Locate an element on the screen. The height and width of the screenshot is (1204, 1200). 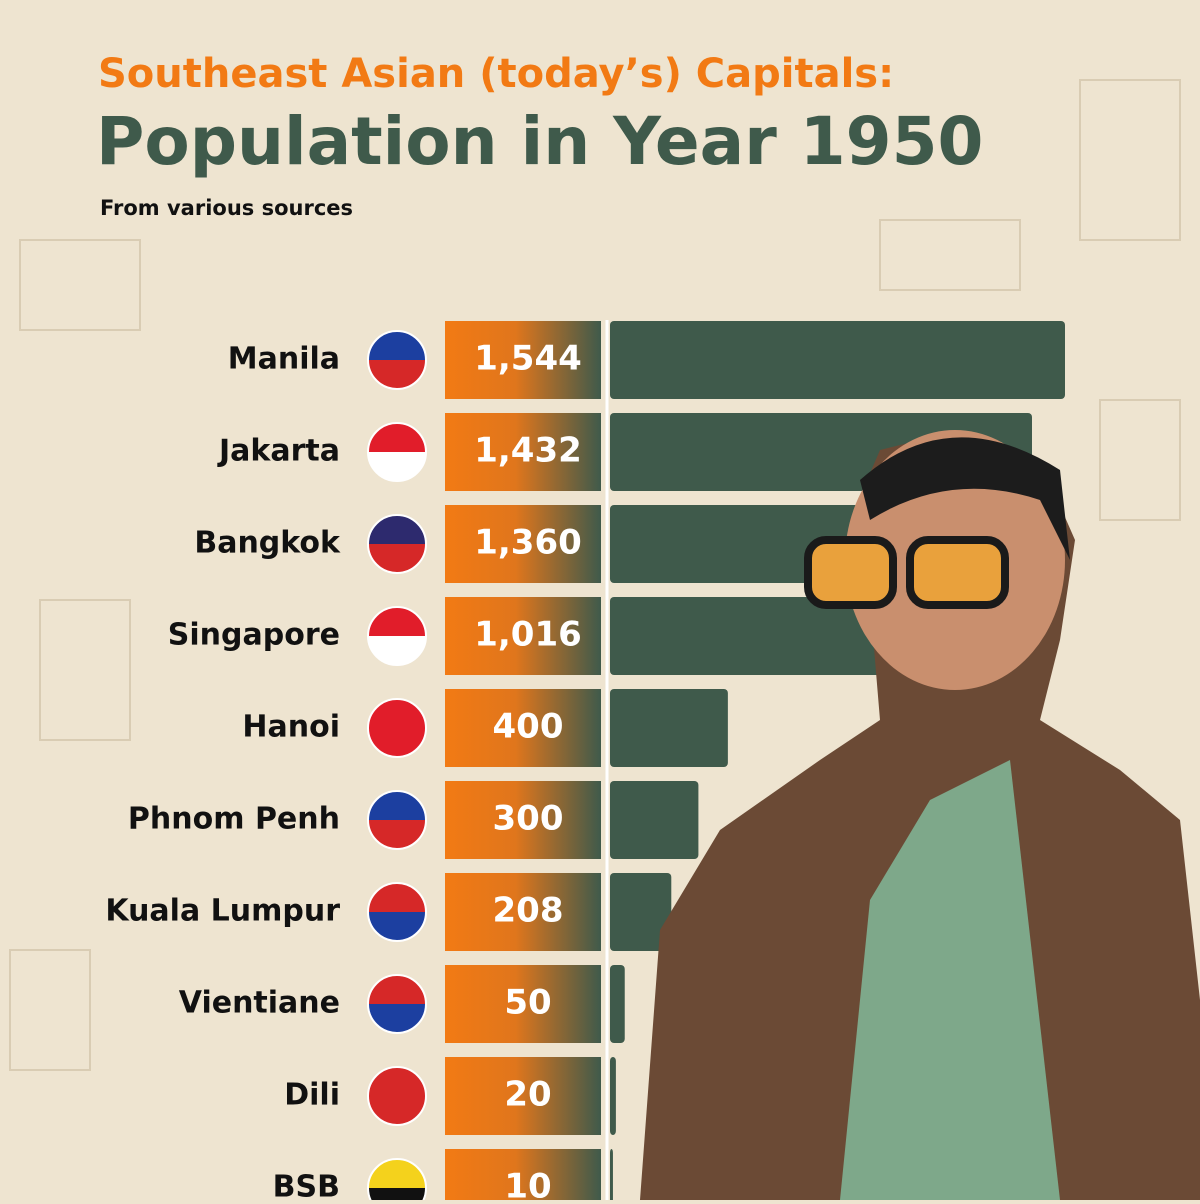
value-label: 1,016 is located at coordinates (528, 635).